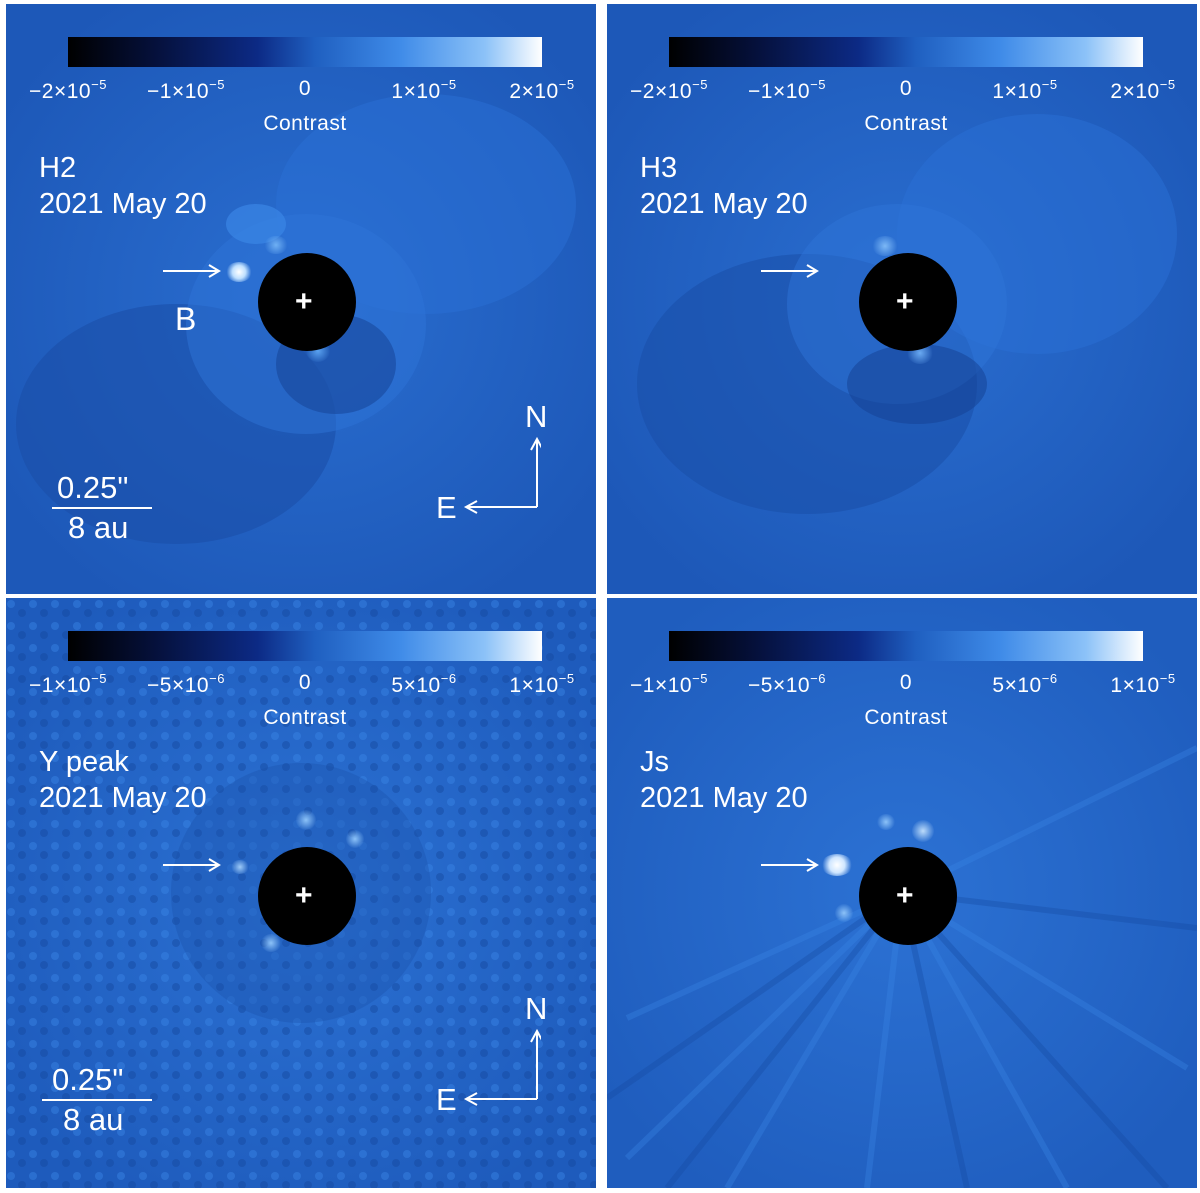  What do you see at coordinates (724, 780) in the screenshot?
I see `filter-label: Js 2021 May 20` at bounding box center [724, 780].